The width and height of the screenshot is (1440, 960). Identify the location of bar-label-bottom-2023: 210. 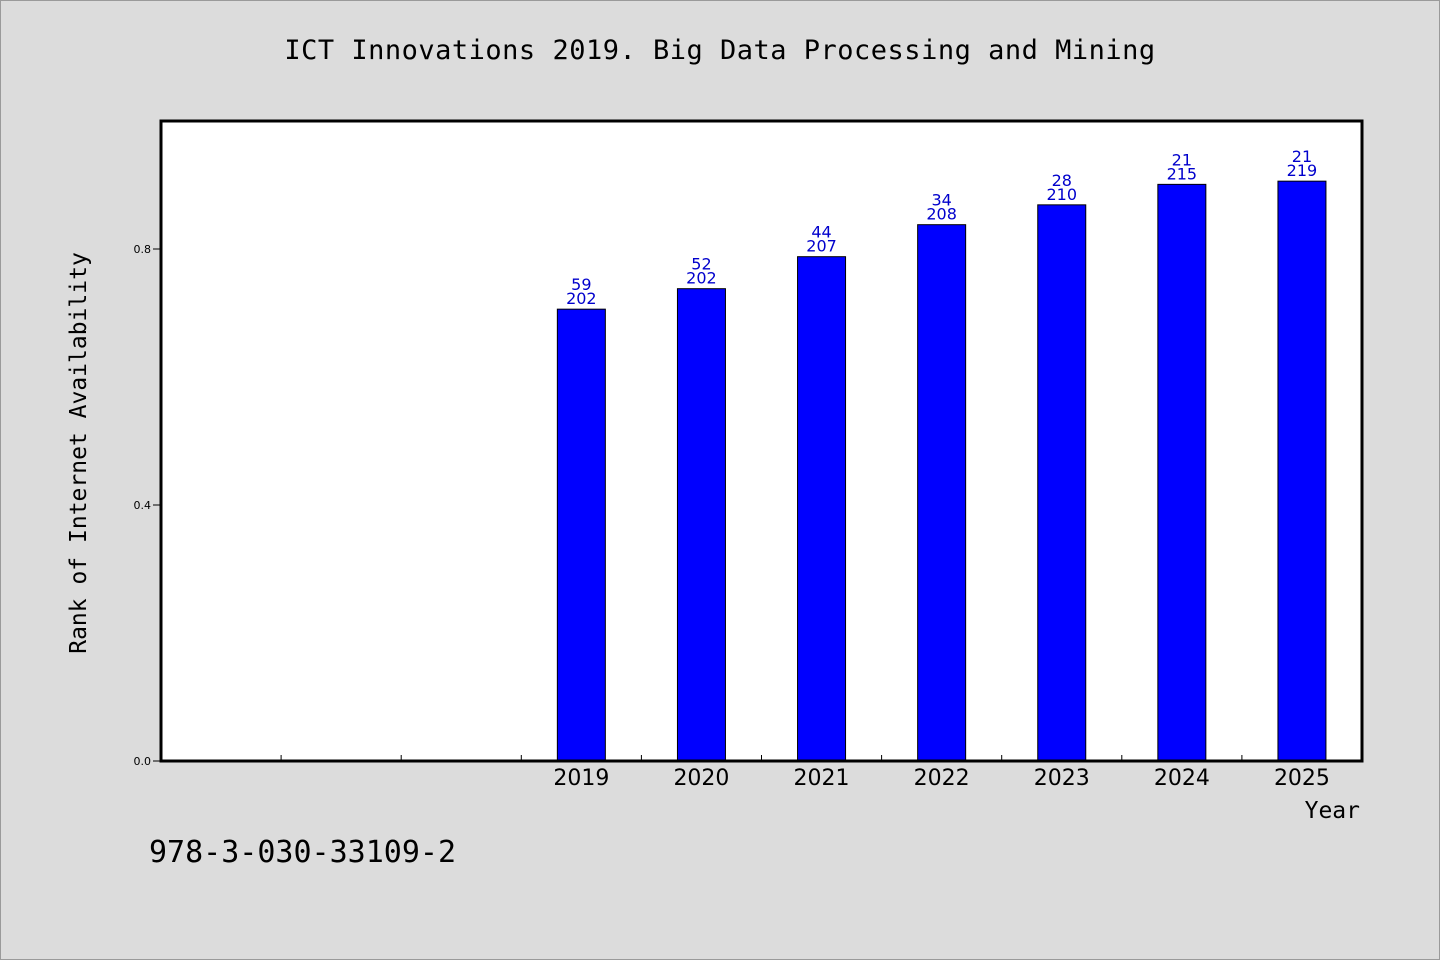
(1061, 194).